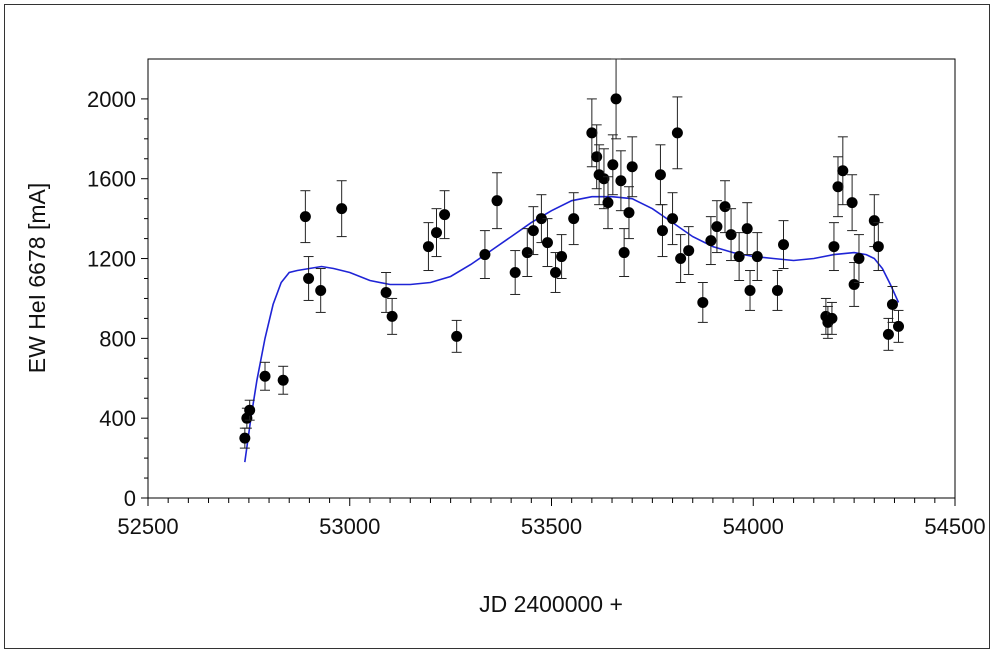  I want to click on x-tick-label: 53500, so click(551, 526).